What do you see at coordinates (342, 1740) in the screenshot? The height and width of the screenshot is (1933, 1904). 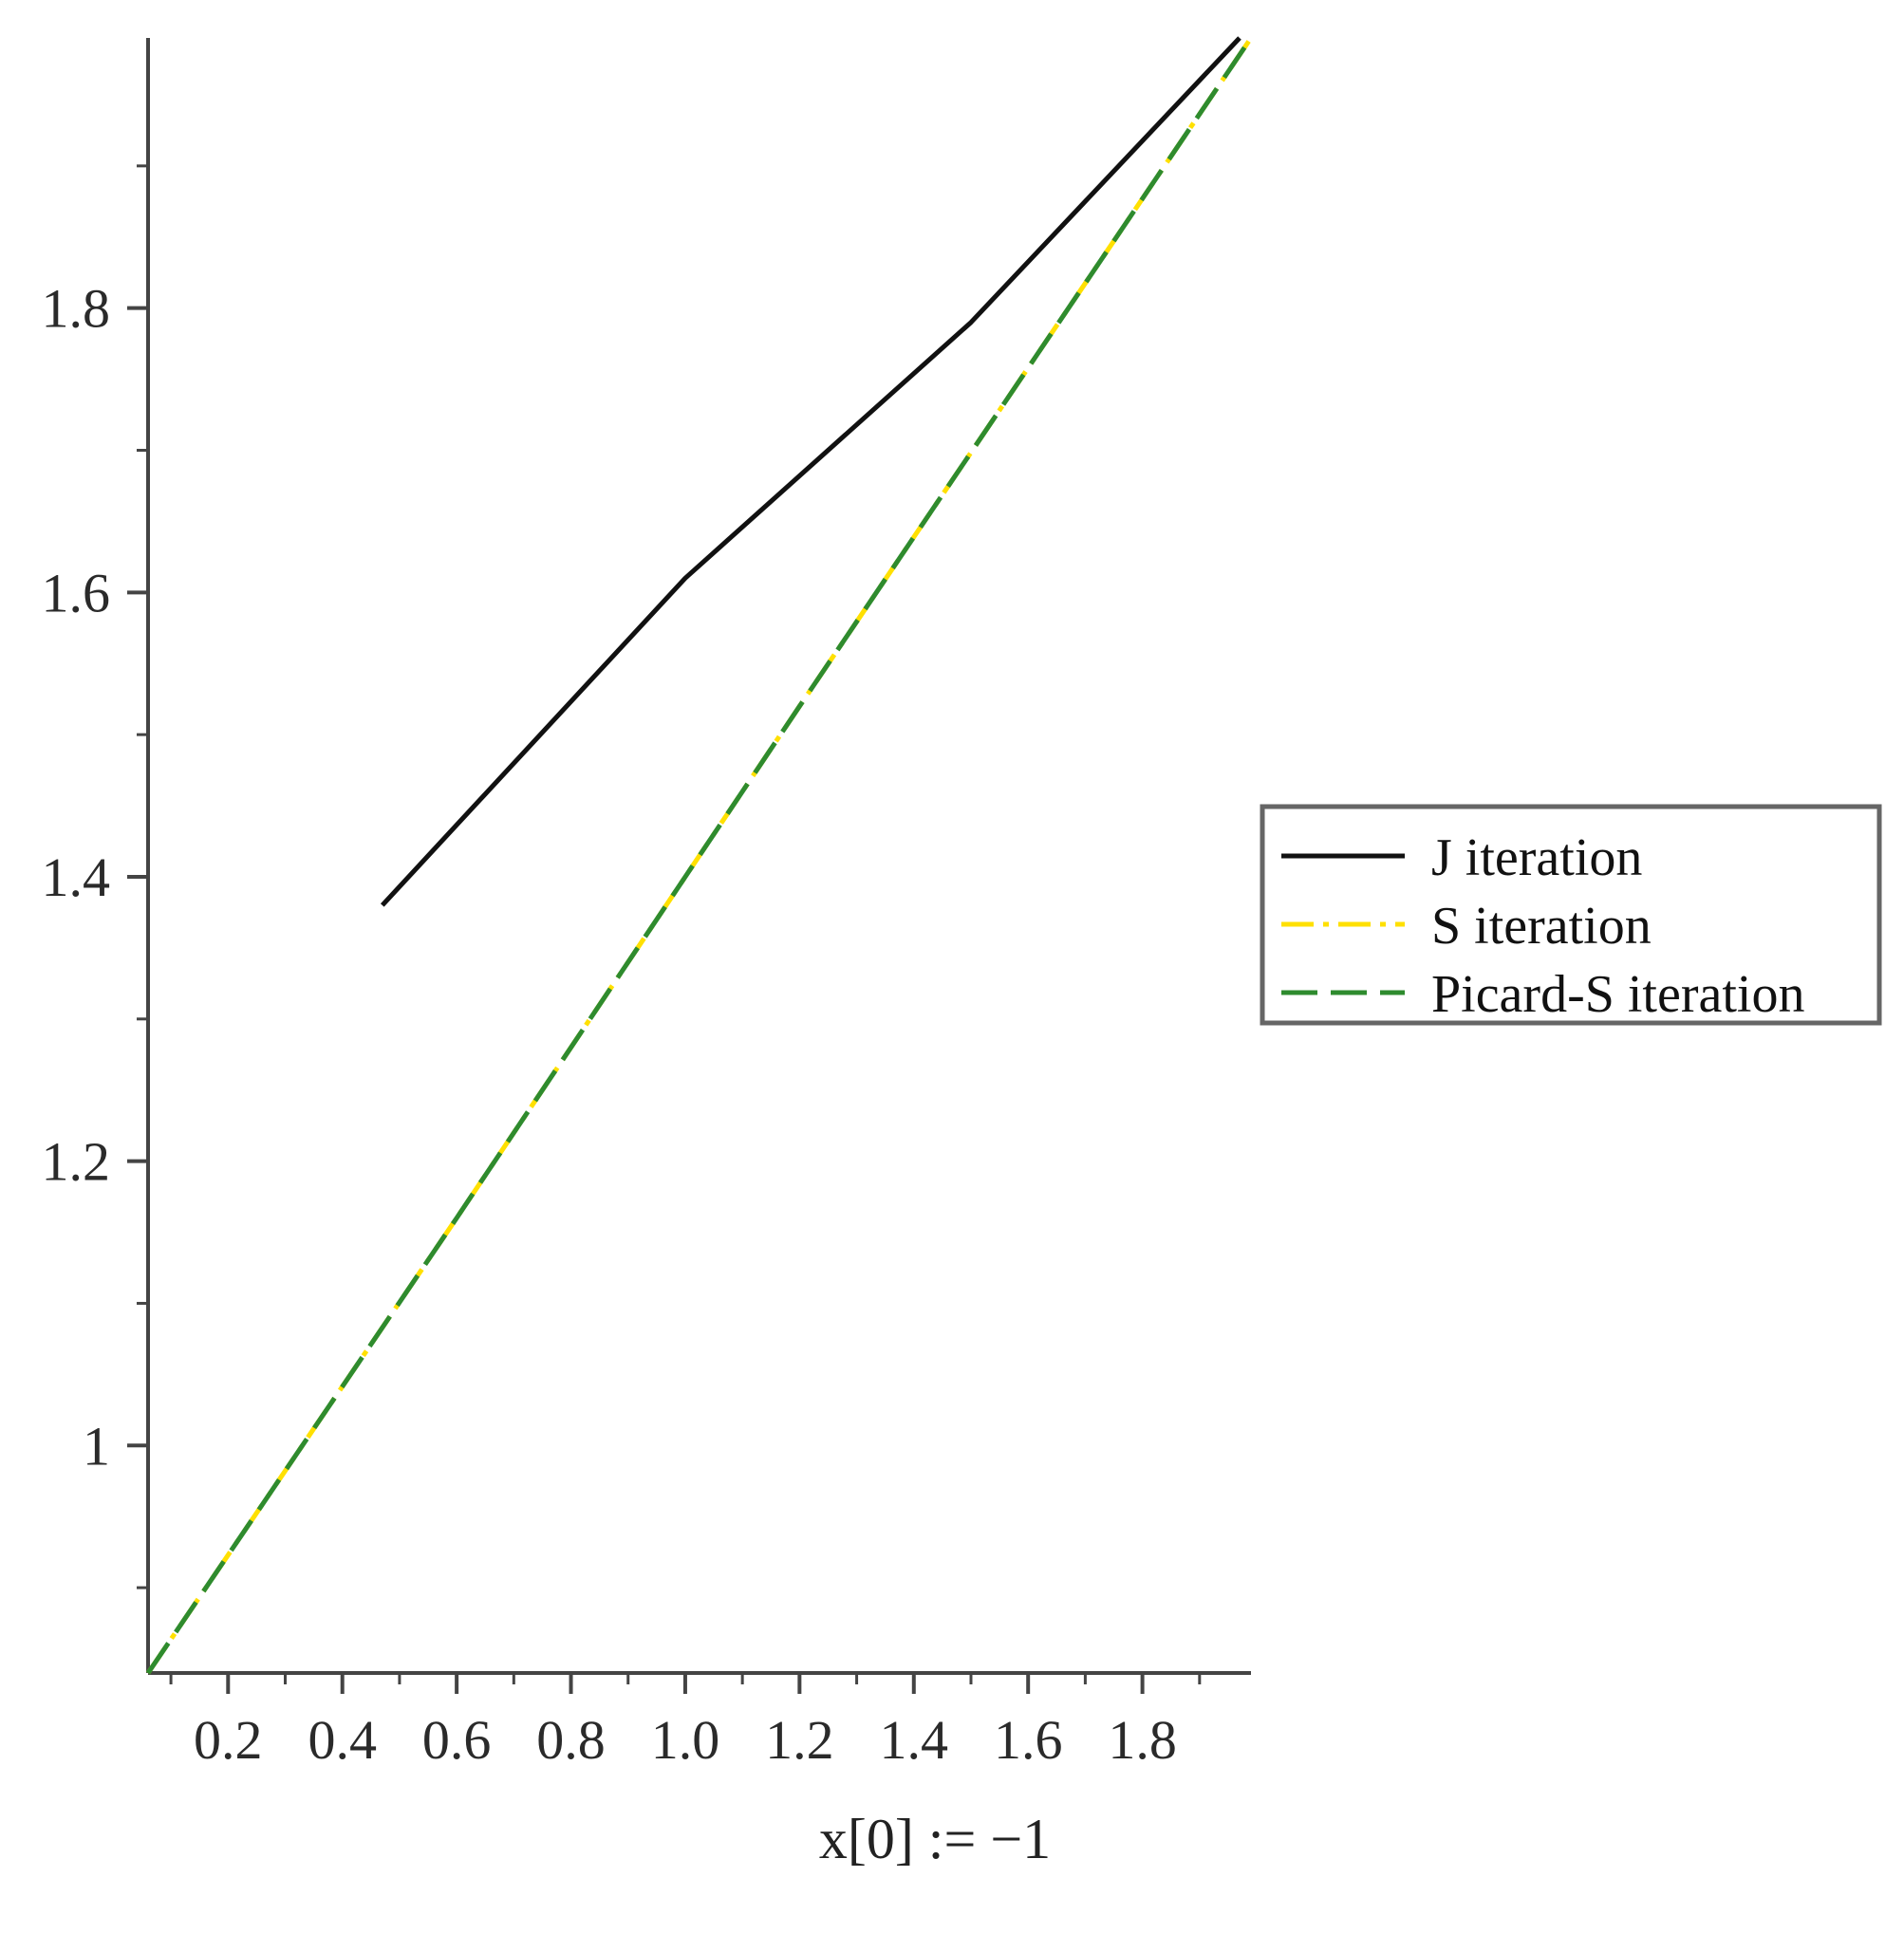 I see `x-tick-label: 0.4` at bounding box center [342, 1740].